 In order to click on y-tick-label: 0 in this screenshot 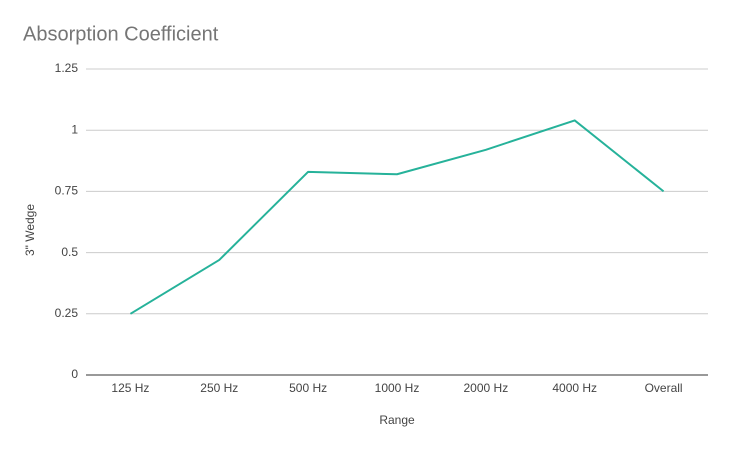, I will do `click(74, 374)`.